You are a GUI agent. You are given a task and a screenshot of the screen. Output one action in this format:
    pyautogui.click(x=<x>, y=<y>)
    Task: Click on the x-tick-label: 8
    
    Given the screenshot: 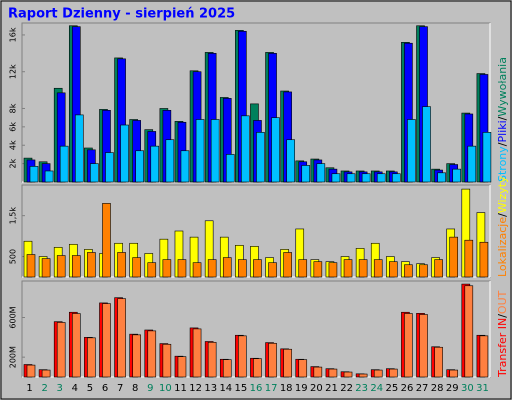 What is the action you would take?
    pyautogui.click(x=135, y=388)
    